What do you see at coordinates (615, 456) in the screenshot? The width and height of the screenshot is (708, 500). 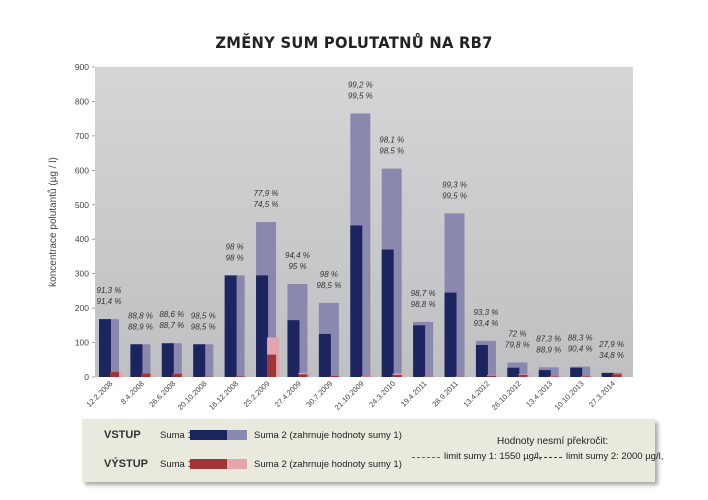 I see `legend-limit2-label: limit sumy 2: 2000 µg/l,` at bounding box center [615, 456].